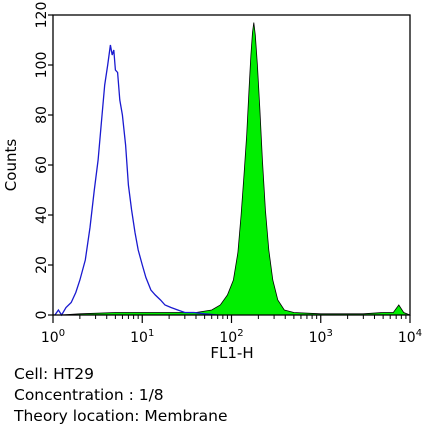 The width and height of the screenshot is (430, 430). What do you see at coordinates (410, 337) in the screenshot?
I see `x-tick-label: 104` at bounding box center [410, 337].